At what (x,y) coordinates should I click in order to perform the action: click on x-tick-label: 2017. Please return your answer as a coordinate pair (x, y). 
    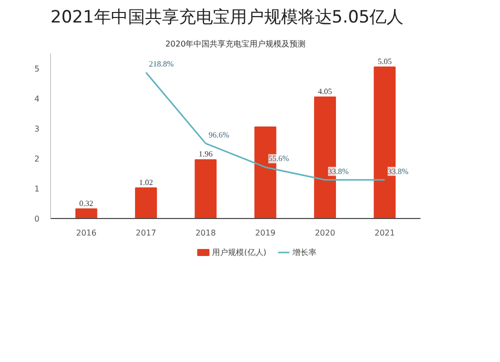
    Looking at the image, I should click on (146, 233).